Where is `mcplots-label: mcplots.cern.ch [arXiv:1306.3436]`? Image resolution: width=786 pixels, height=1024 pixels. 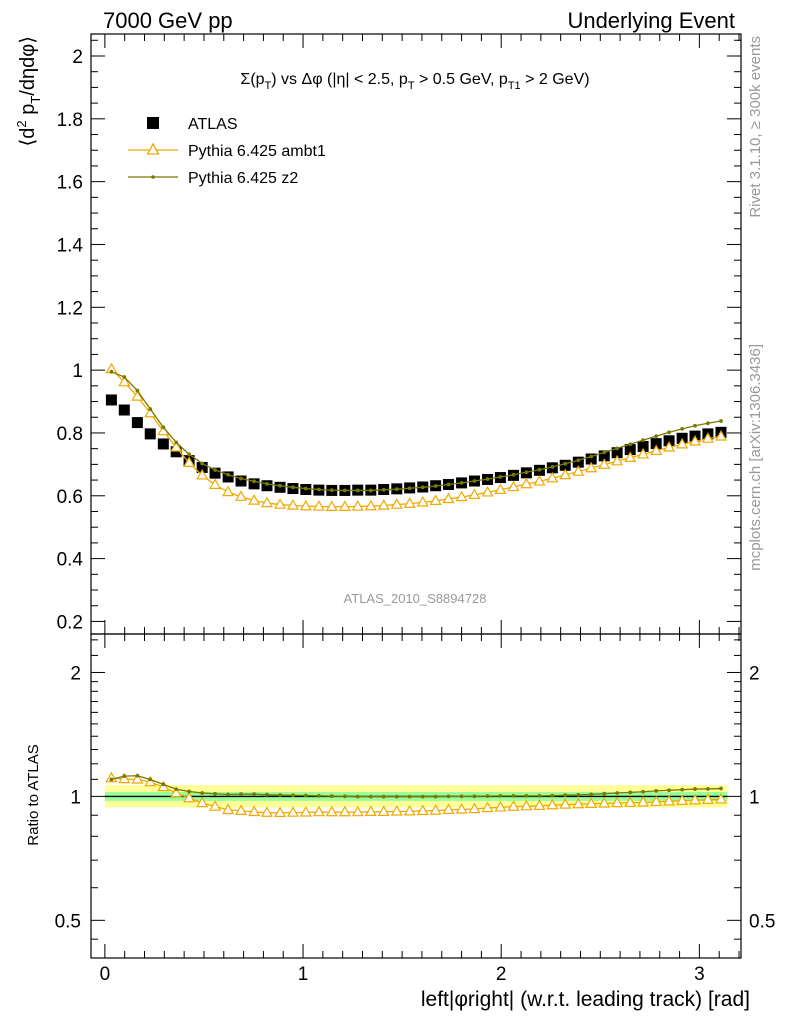
mcplots-label: mcplots.cern.ch [arXiv:1306.3436] is located at coordinates (755, 457).